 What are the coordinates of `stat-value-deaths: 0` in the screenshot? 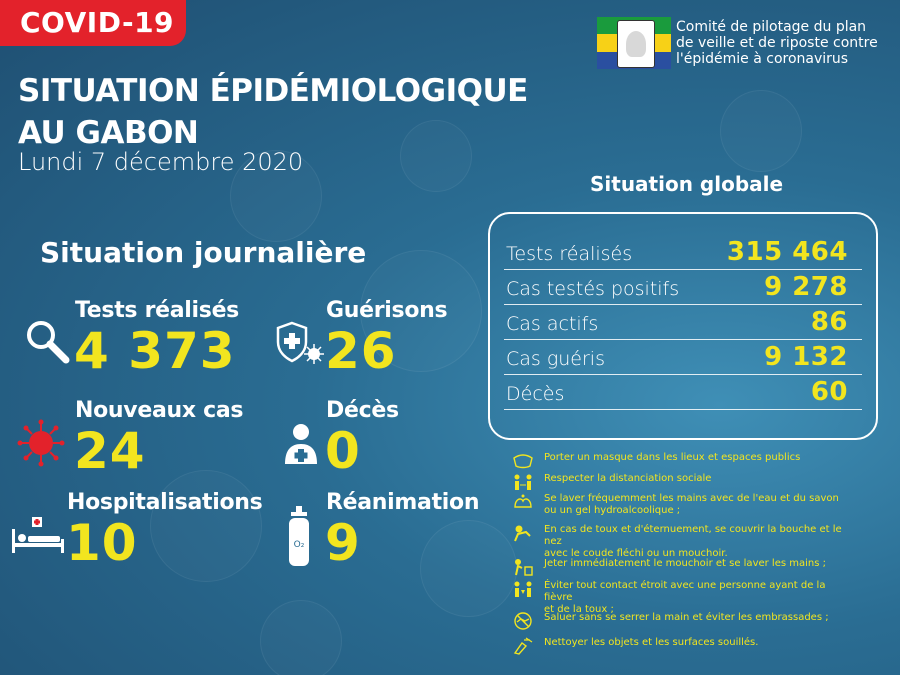 It's located at (343, 451).